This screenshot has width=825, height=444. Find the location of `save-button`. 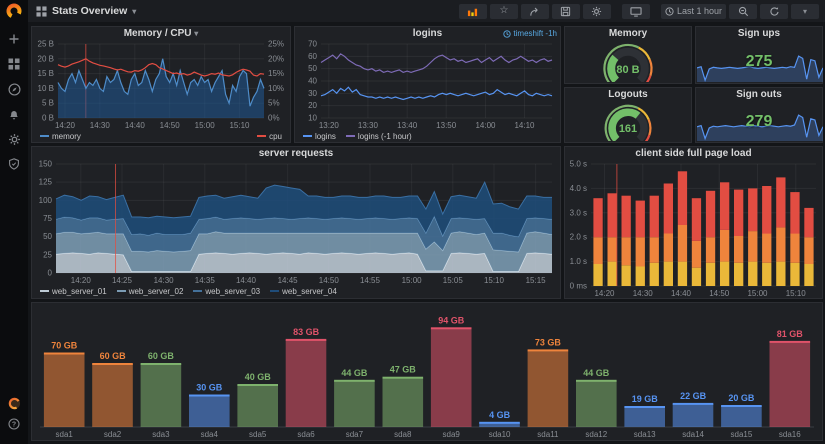

save-button is located at coordinates (565, 11).